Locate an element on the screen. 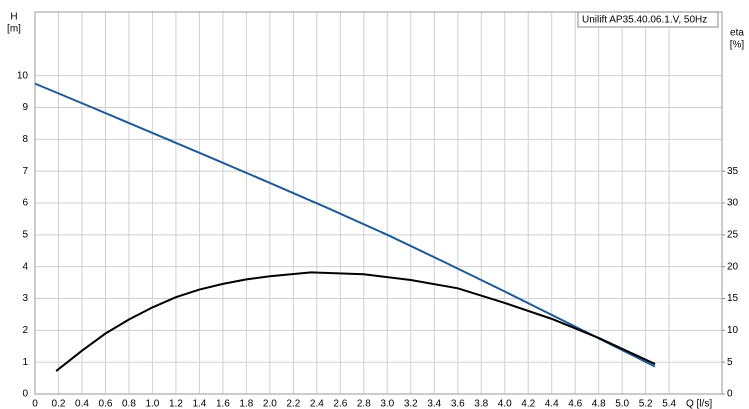 The width and height of the screenshot is (749, 409). x-tick-label: 3.8 is located at coordinates (481, 404).